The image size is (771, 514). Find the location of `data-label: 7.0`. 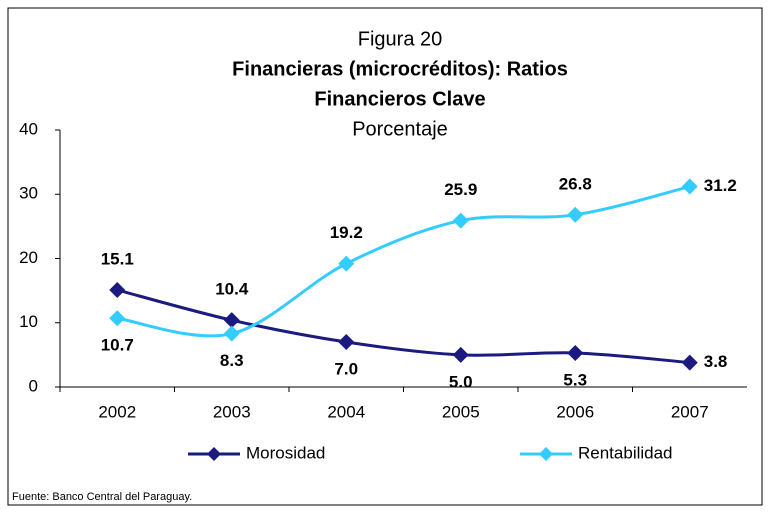

data-label: 7.0 is located at coordinates (346, 369).